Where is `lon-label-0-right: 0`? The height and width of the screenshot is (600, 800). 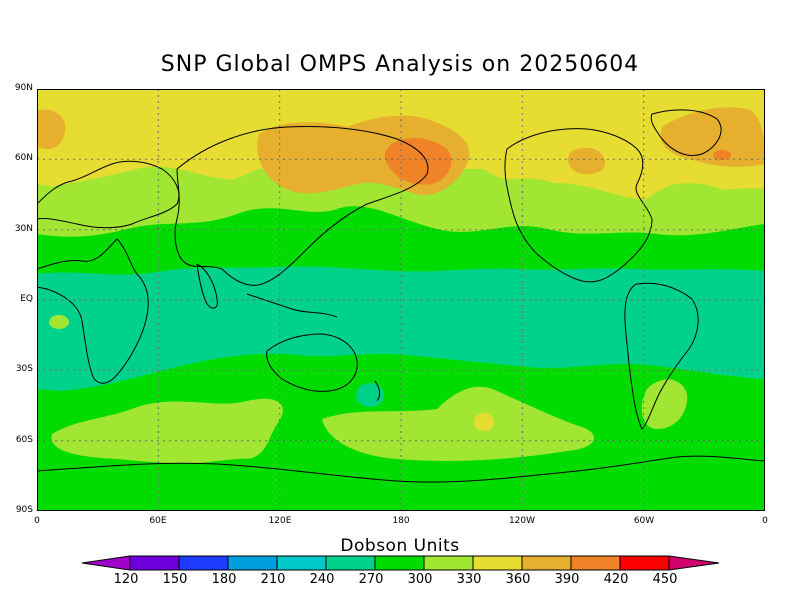 lon-label-0-right: 0 is located at coordinates (765, 521).